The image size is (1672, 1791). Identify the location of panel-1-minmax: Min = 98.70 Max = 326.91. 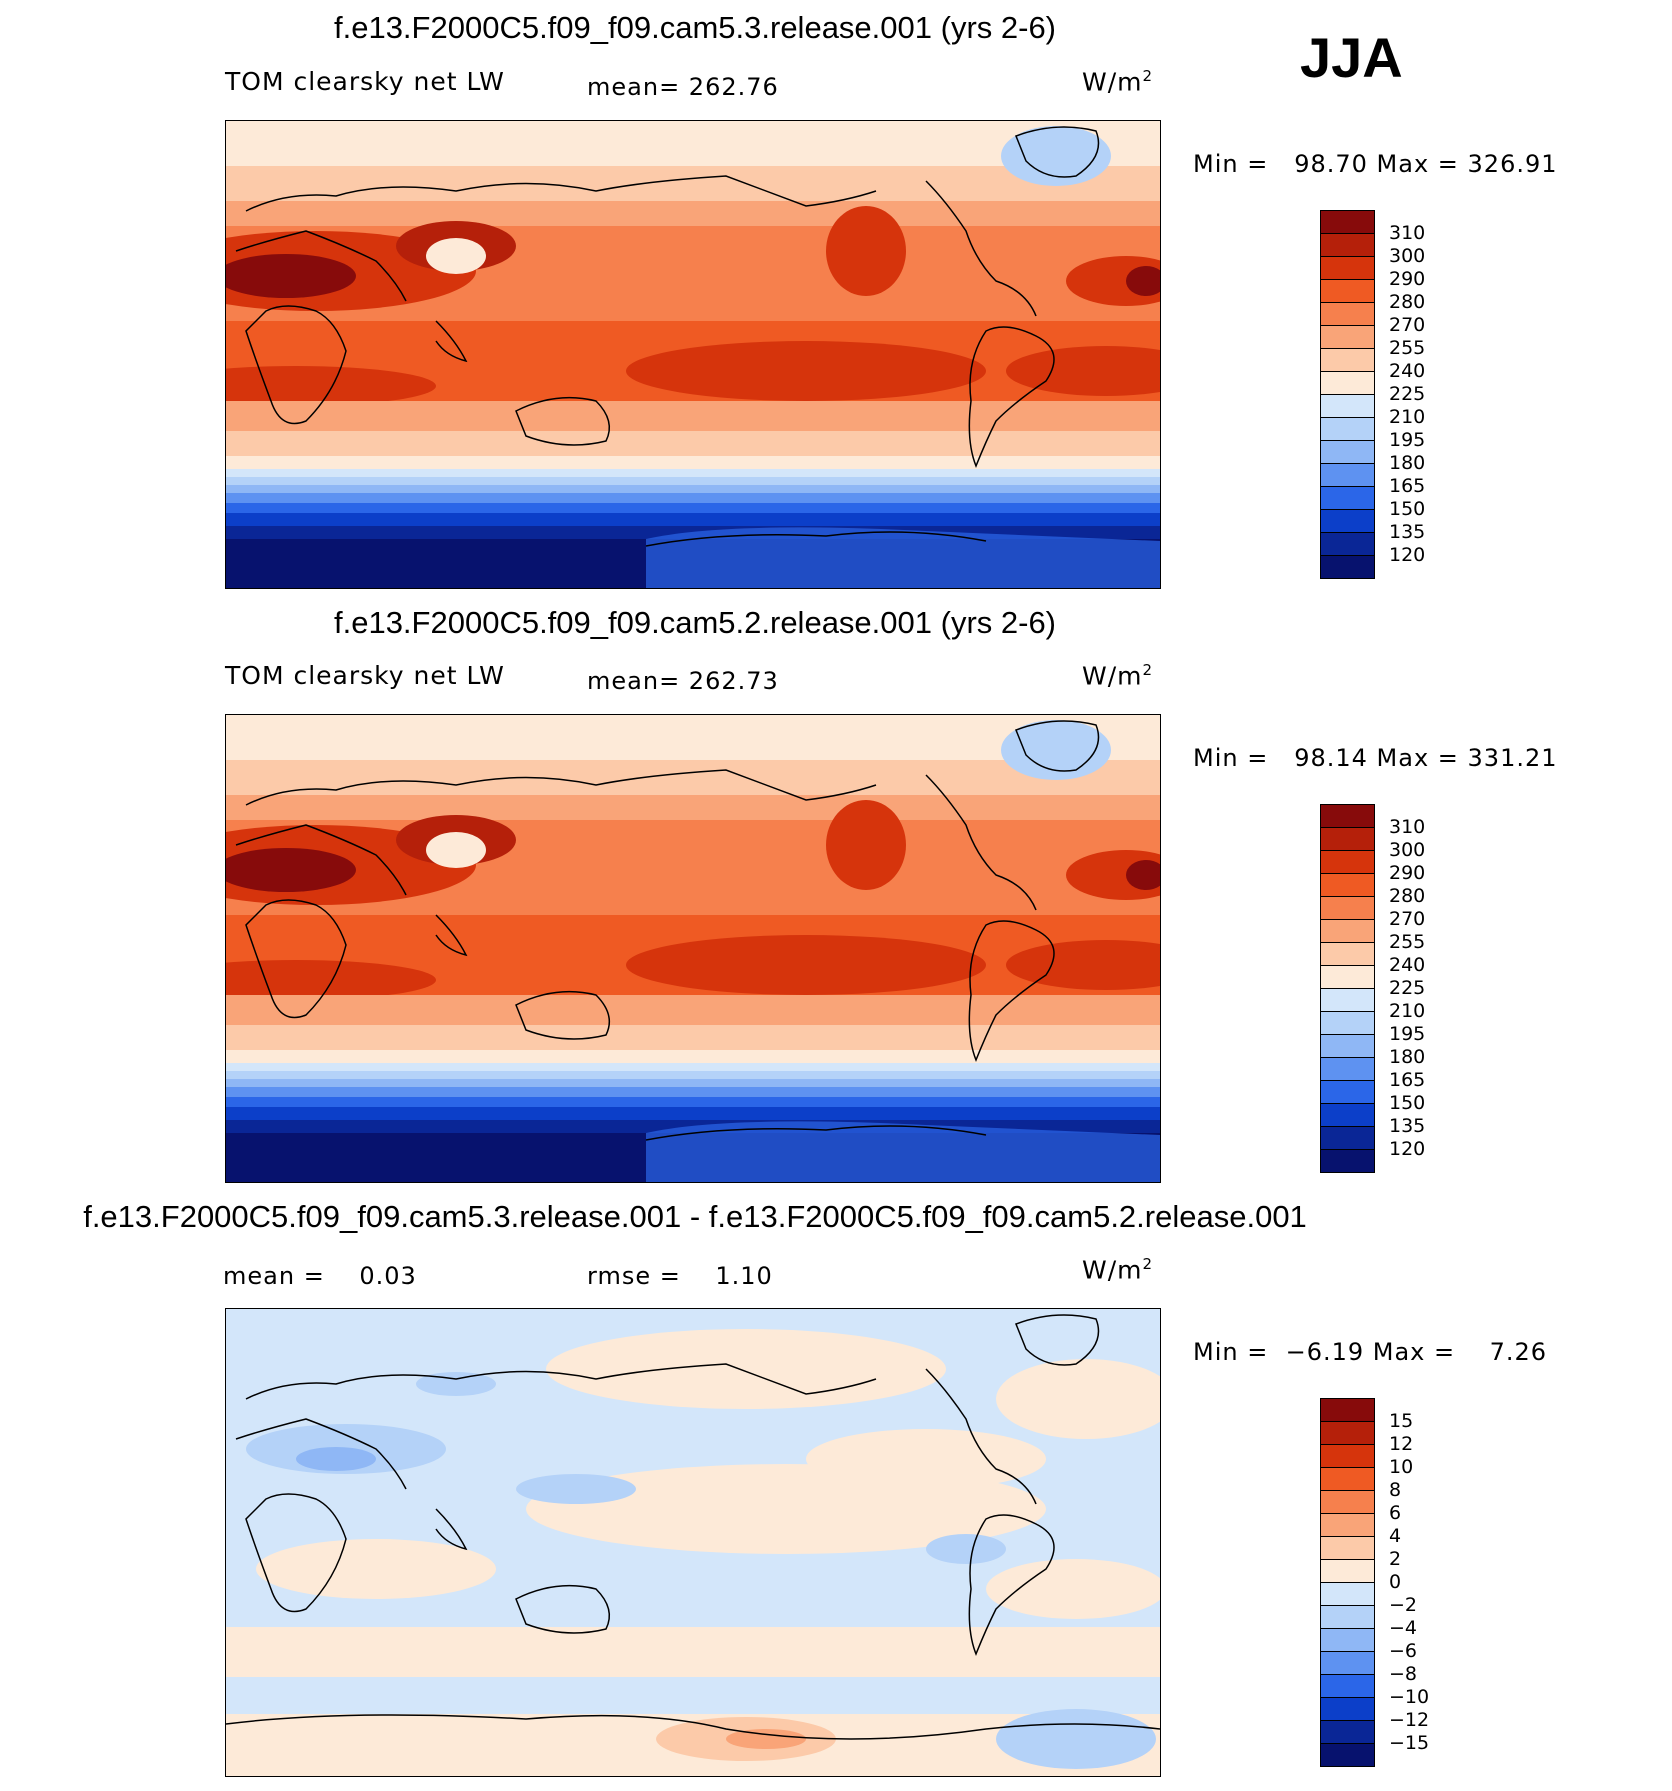
(1375, 164).